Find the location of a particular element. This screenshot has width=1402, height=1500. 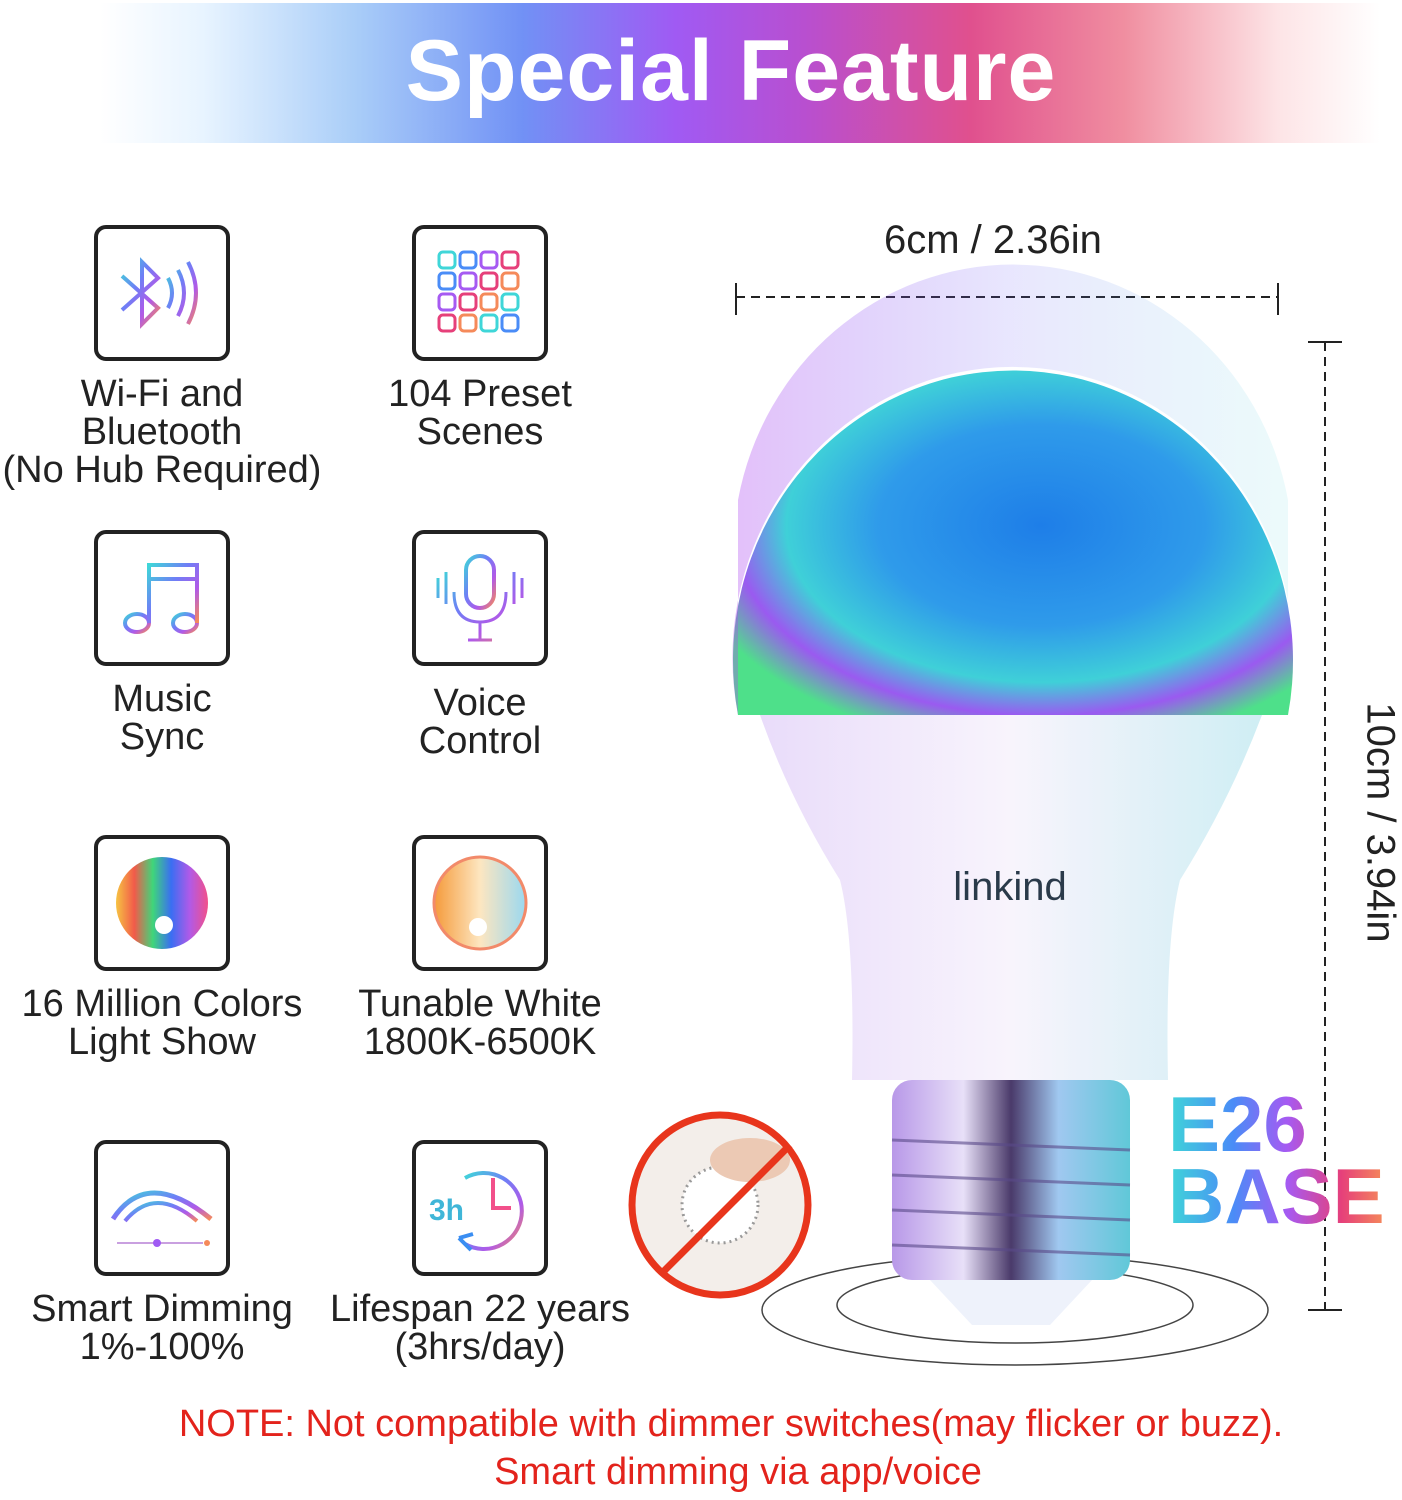

clock-icon-text: 3h is located at coordinates (446, 1210).